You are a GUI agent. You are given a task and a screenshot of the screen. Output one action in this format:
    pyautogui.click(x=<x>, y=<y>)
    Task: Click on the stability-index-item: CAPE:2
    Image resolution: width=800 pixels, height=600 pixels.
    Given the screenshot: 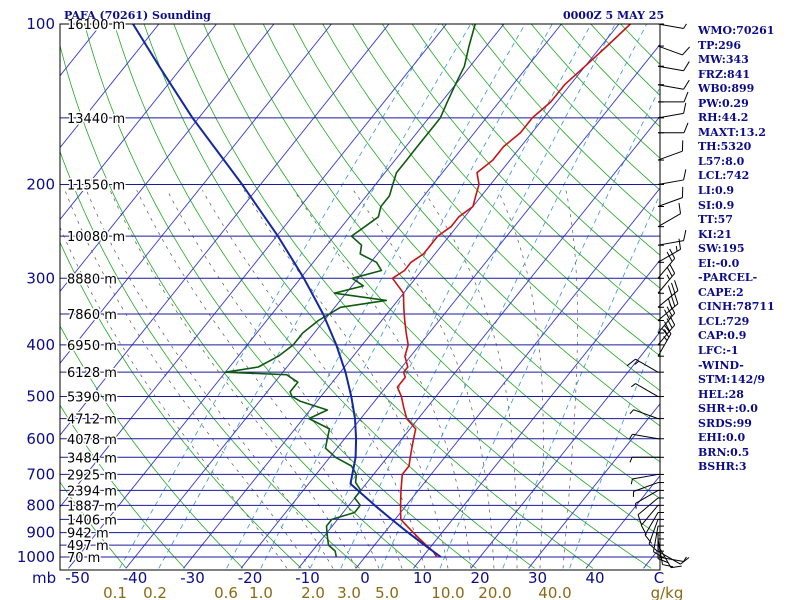 What is the action you would take?
    pyautogui.click(x=721, y=292)
    